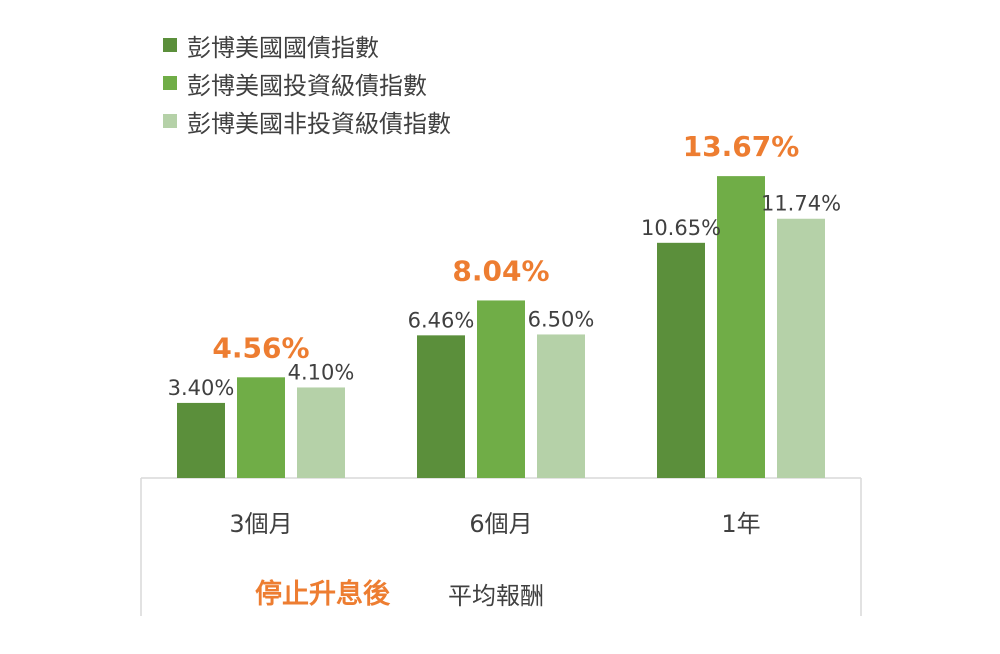 Image resolution: width=1000 pixels, height=654 pixels. I want to click on legend-label-treasury: 彭博美國國債指數, so click(283, 47).